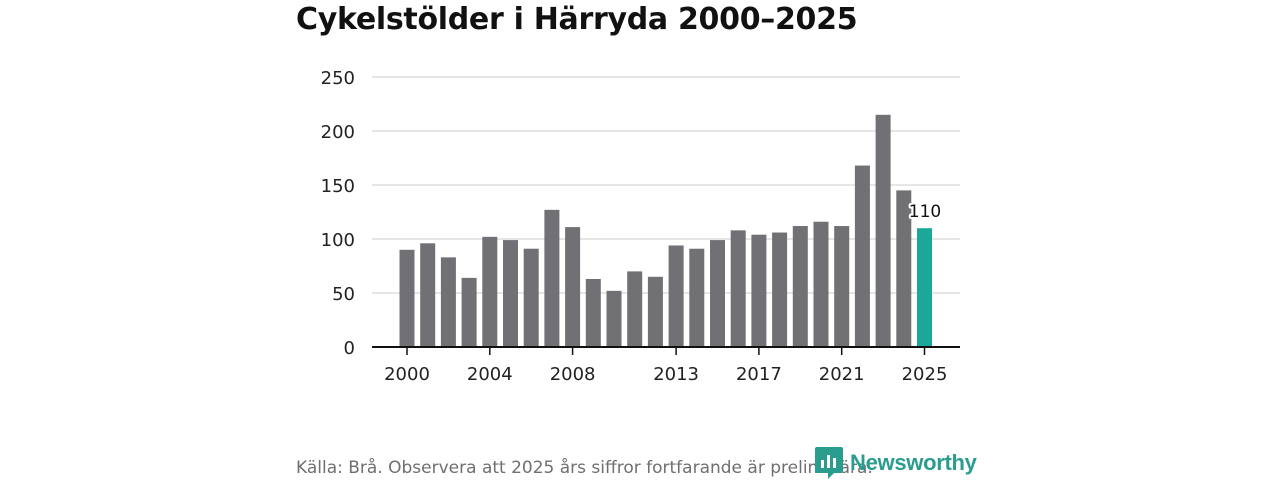 This screenshot has width=1280, height=480. Describe the element at coordinates (338, 78) in the screenshot. I see `y-tick-label-250: 250` at that location.